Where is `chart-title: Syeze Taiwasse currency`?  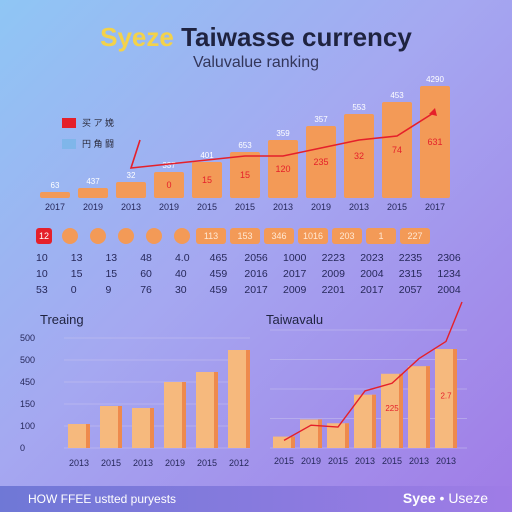 chart-title: Syeze Taiwasse currency is located at coordinates (256, 37).